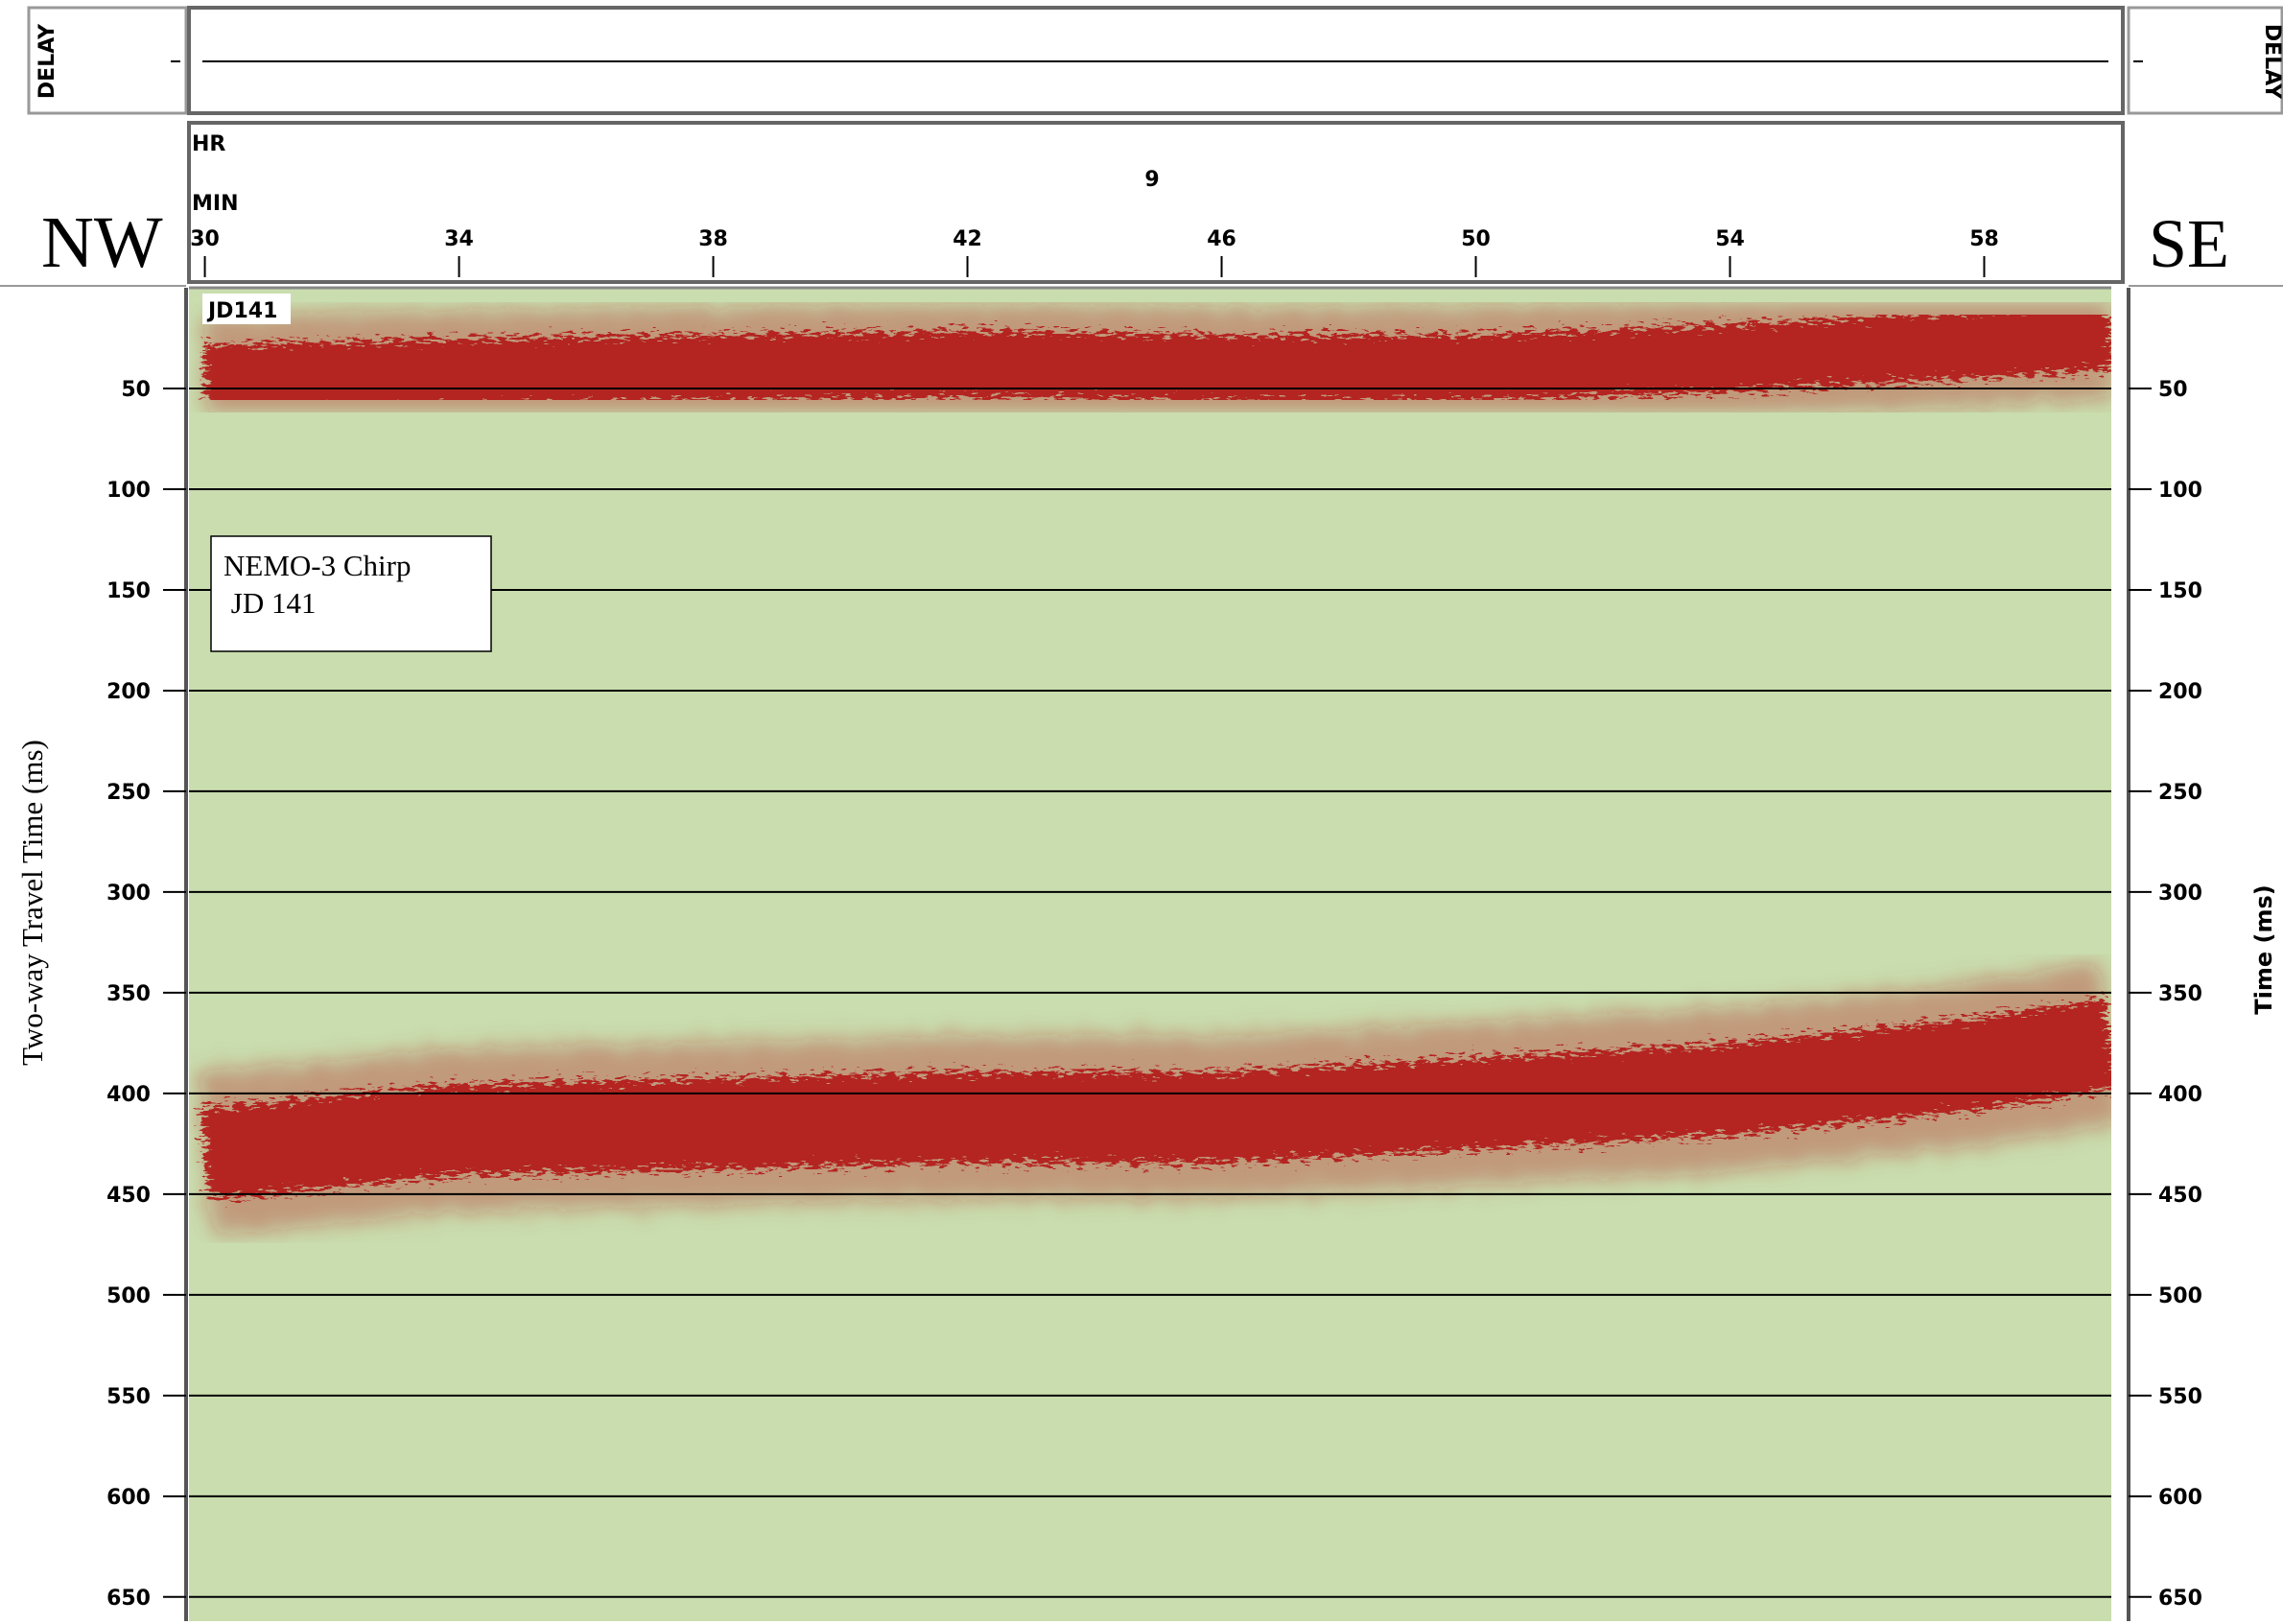 This screenshot has width=2283, height=1624. Describe the element at coordinates (1984, 239) in the screenshot. I see `x-tick-label: 58` at that location.